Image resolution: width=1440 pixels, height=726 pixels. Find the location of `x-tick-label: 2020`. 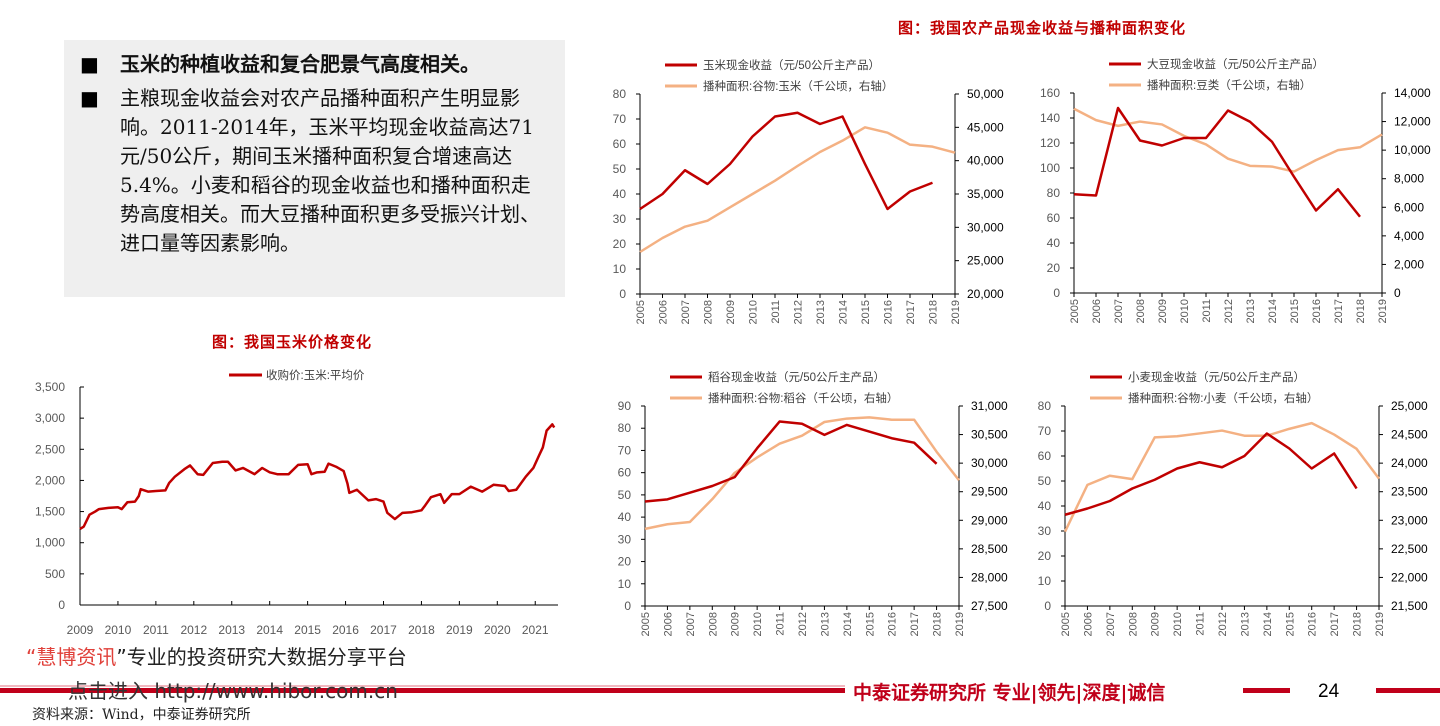

x-tick-label: 2020 is located at coordinates (497, 630).